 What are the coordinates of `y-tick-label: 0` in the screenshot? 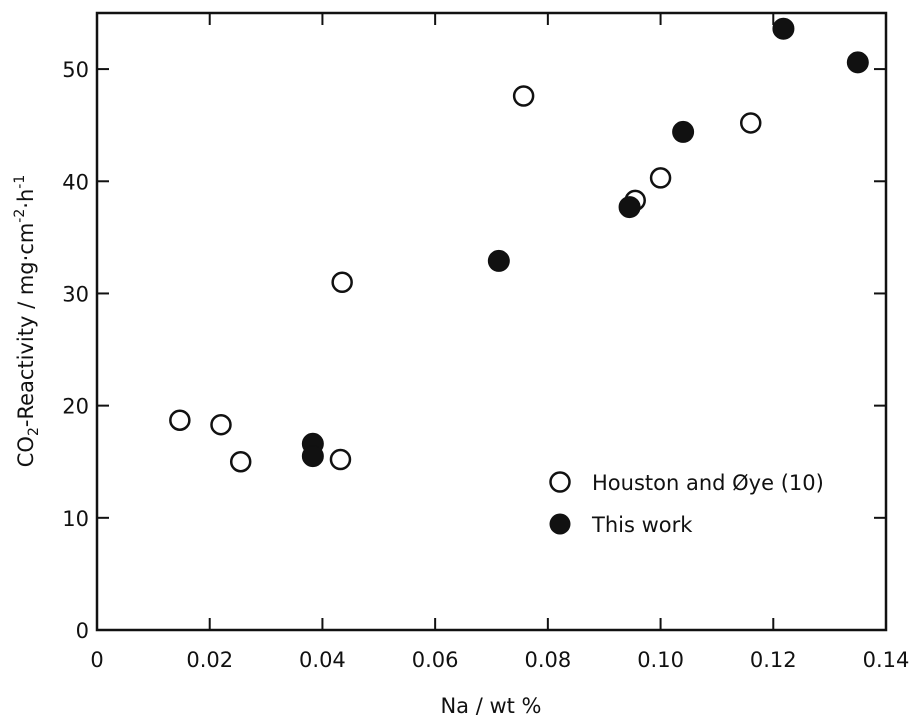 It's located at (82, 631).